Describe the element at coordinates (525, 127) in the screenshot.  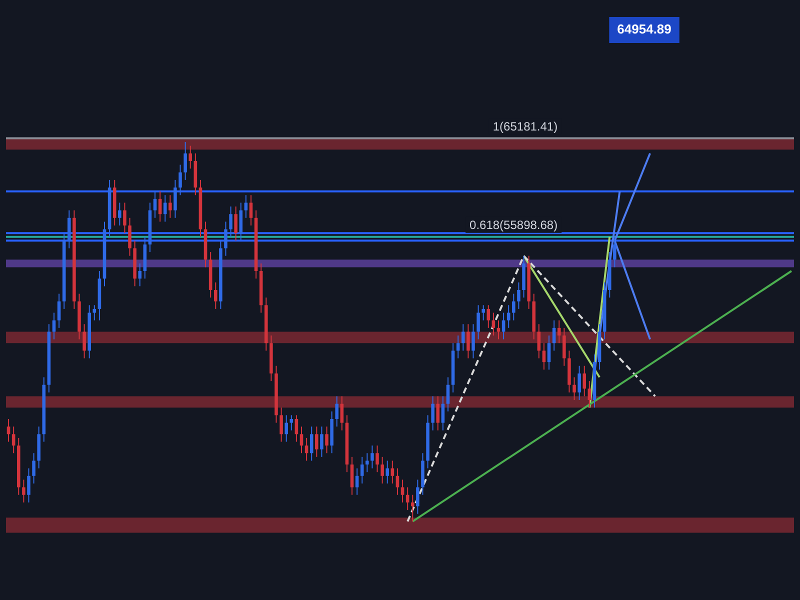
I see `annotation: 1(65181.41)` at that location.